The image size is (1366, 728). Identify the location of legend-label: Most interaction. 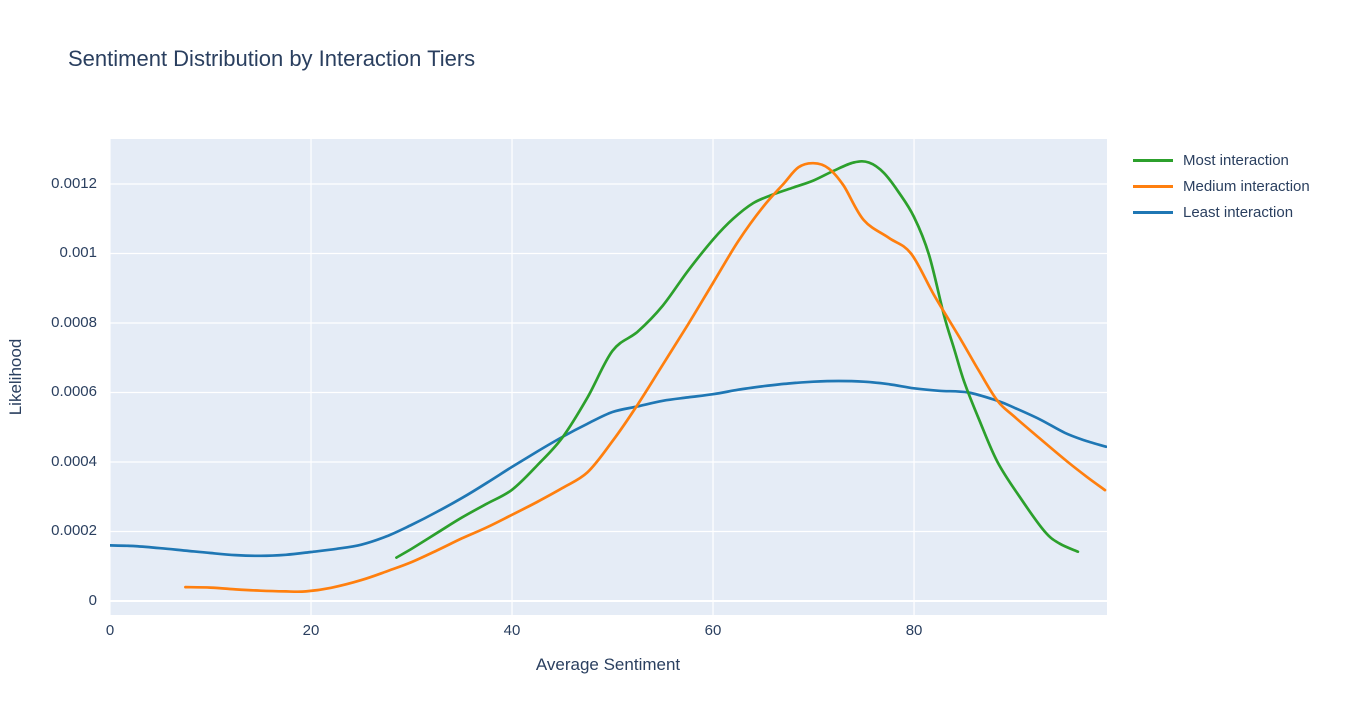
(1236, 160).